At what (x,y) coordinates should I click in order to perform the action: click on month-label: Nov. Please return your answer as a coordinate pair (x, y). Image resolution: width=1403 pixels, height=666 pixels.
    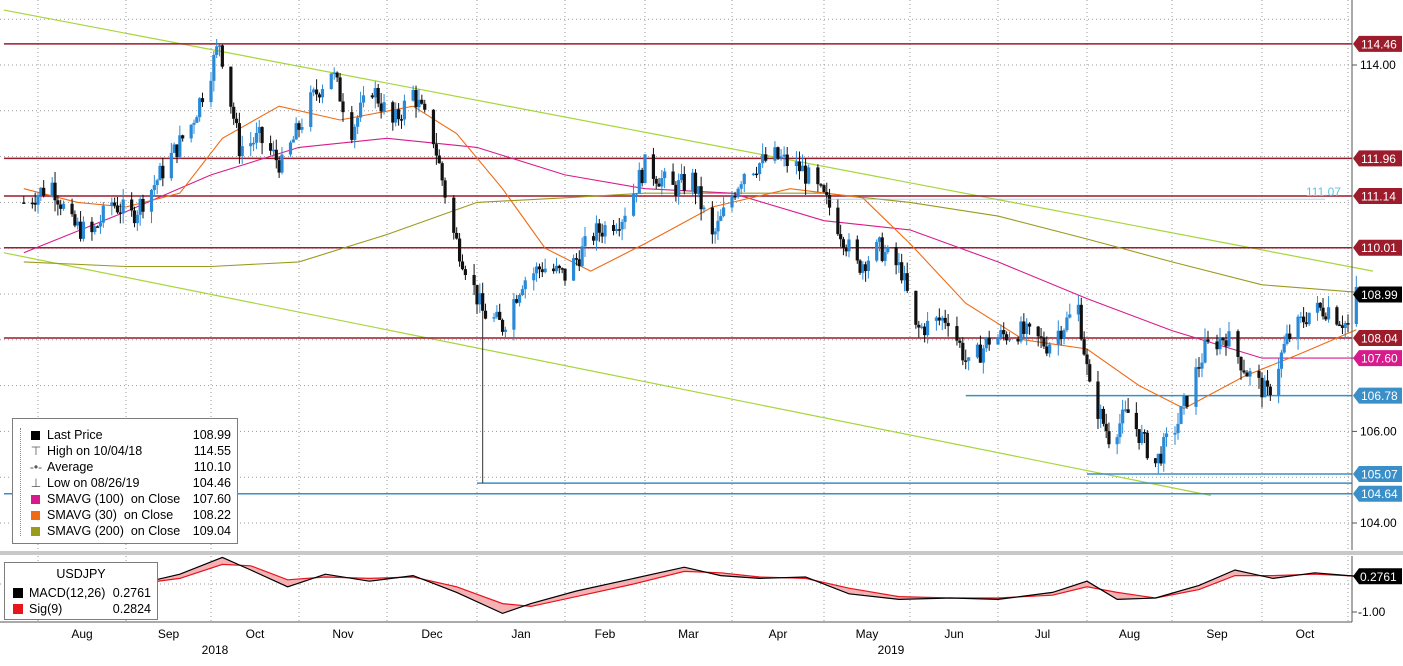
    Looking at the image, I should click on (342, 634).